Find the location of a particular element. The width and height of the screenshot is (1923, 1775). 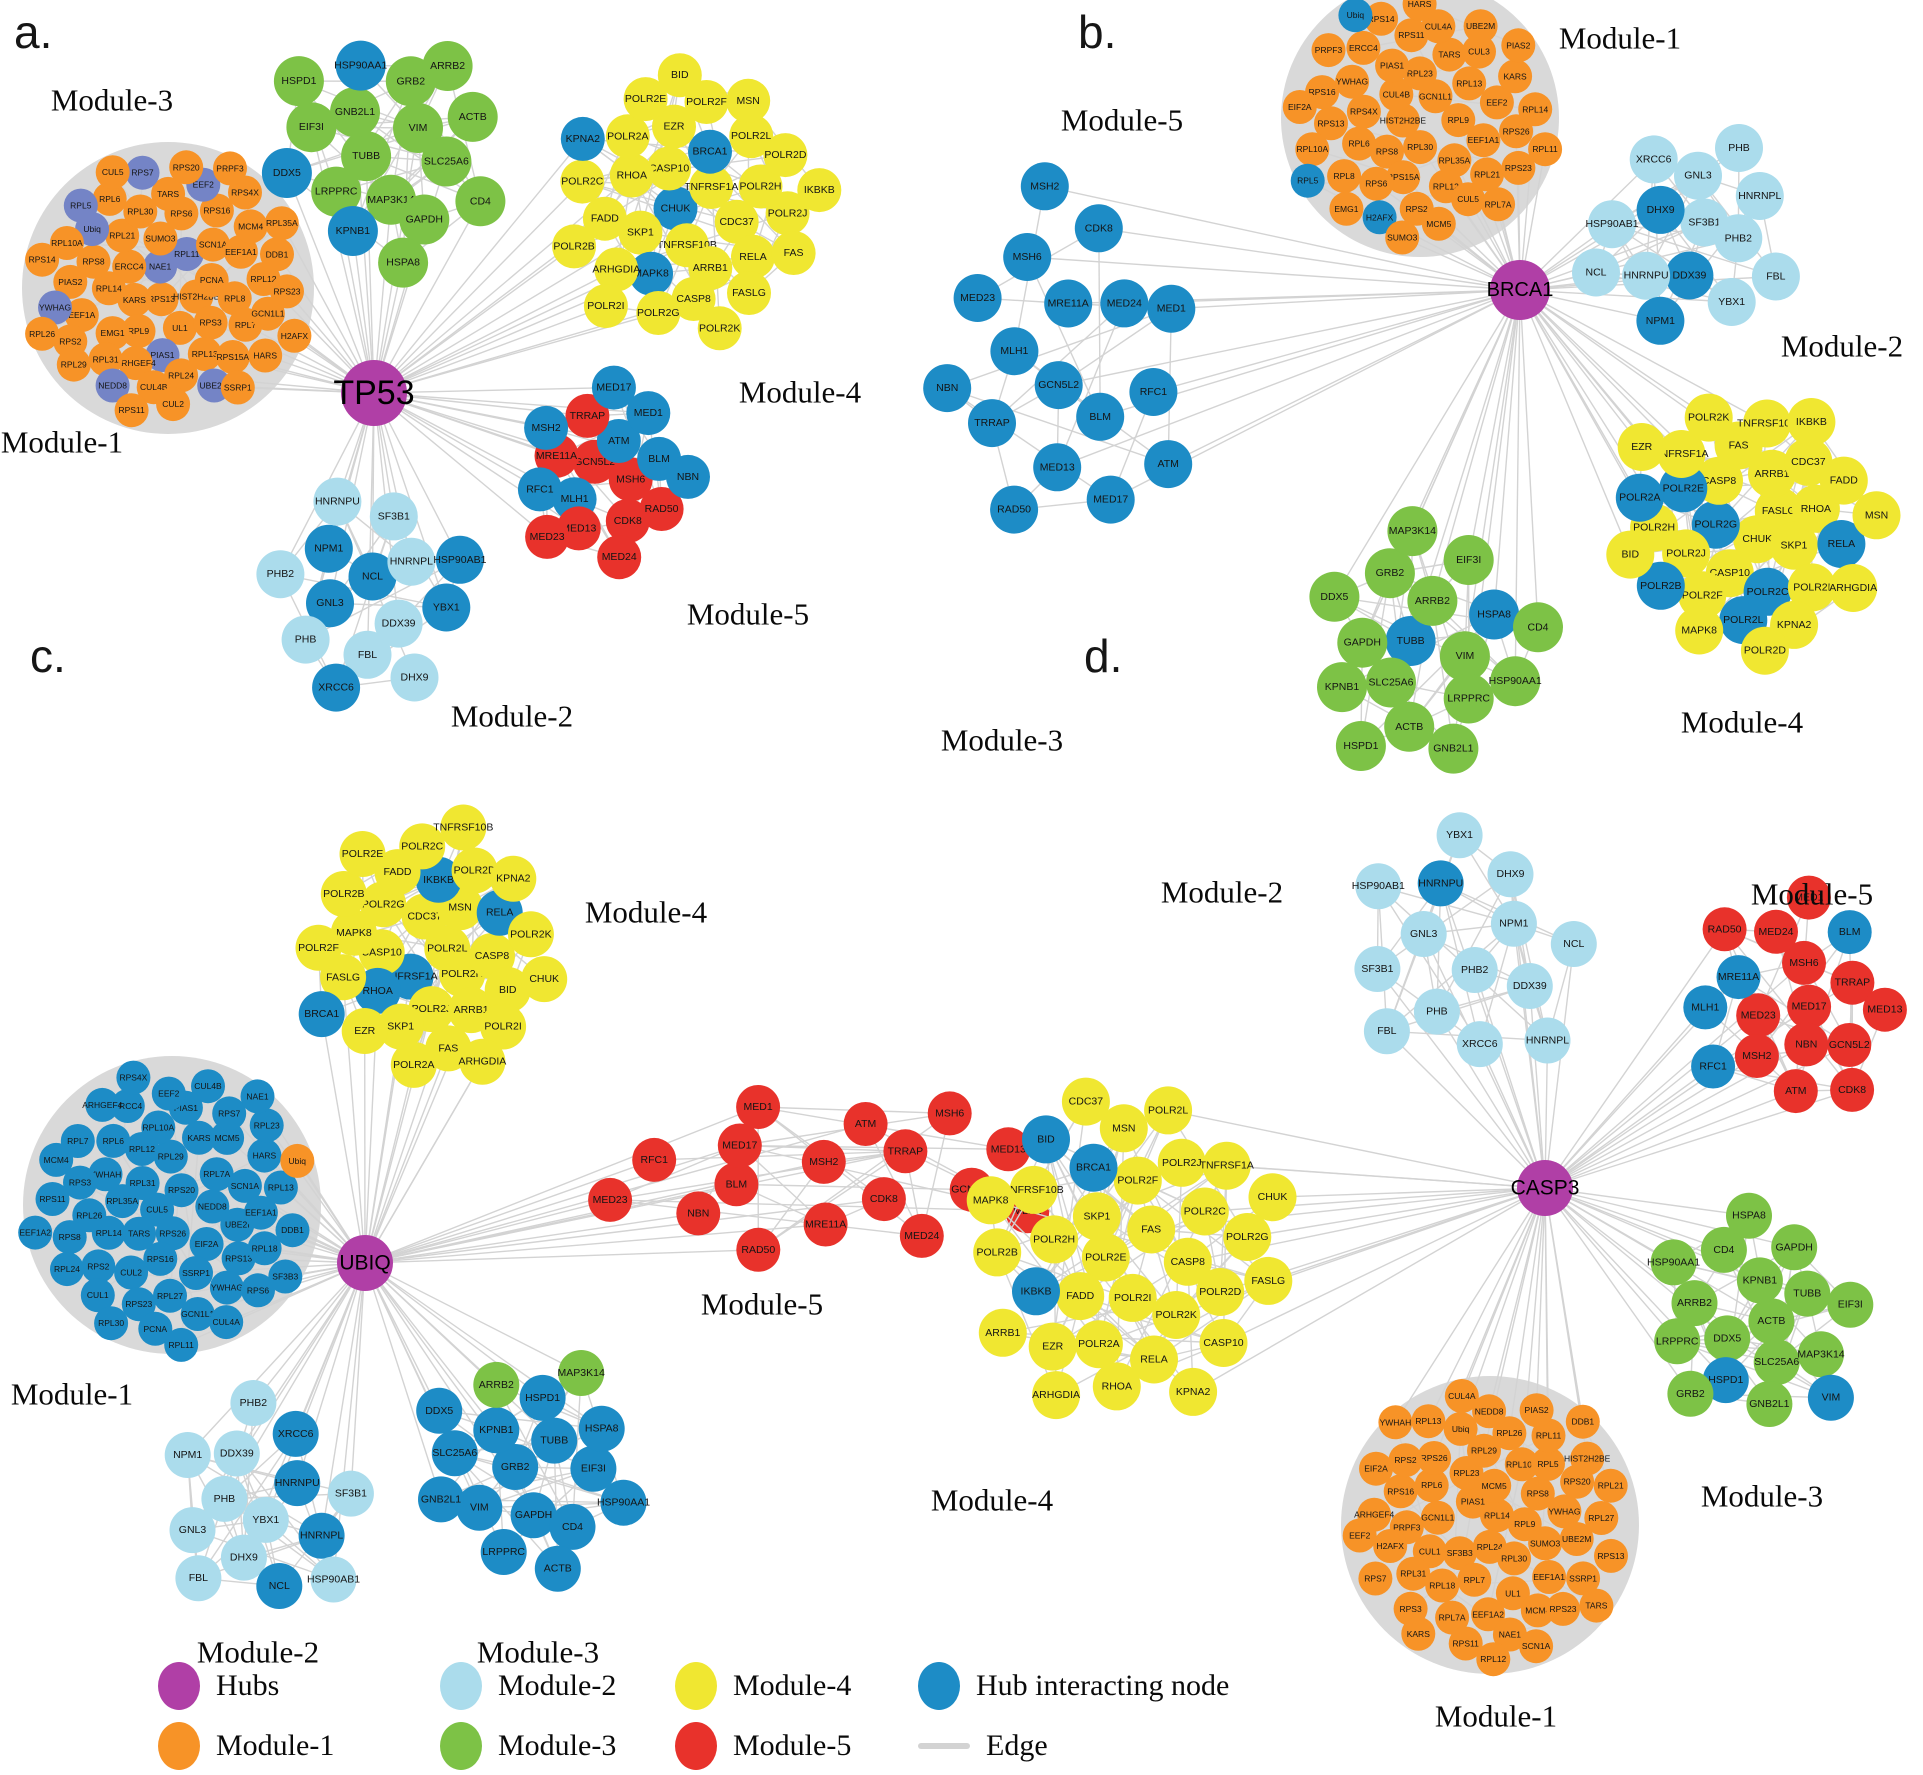

gene-node-label: EMG1 is located at coordinates (1346, 209).